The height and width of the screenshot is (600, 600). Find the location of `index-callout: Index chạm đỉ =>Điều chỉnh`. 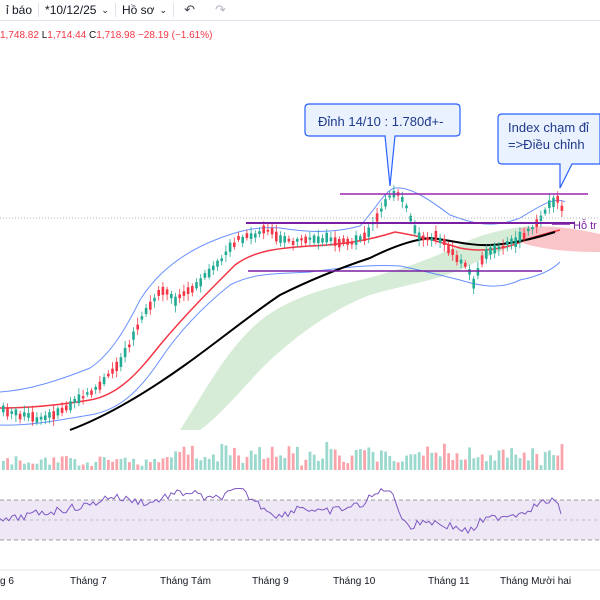

index-callout: Index chạm đỉ =>Điều chỉnh is located at coordinates (548, 151).